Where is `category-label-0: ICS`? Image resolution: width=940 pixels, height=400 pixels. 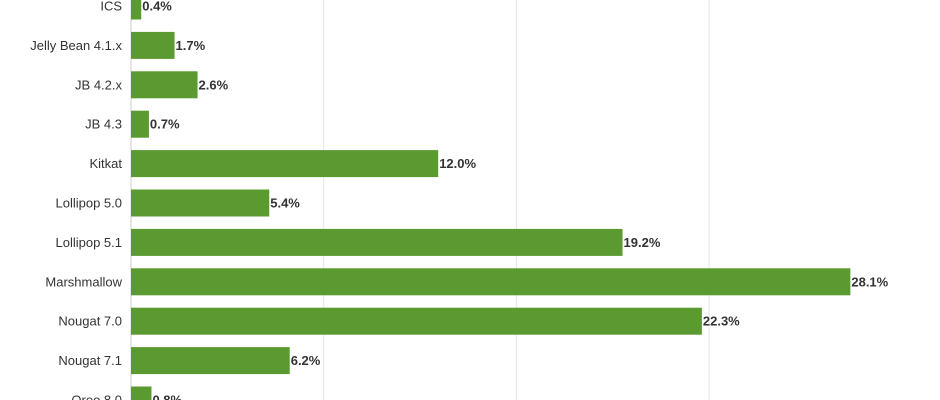
category-label-0: ICS is located at coordinates (111, 7).